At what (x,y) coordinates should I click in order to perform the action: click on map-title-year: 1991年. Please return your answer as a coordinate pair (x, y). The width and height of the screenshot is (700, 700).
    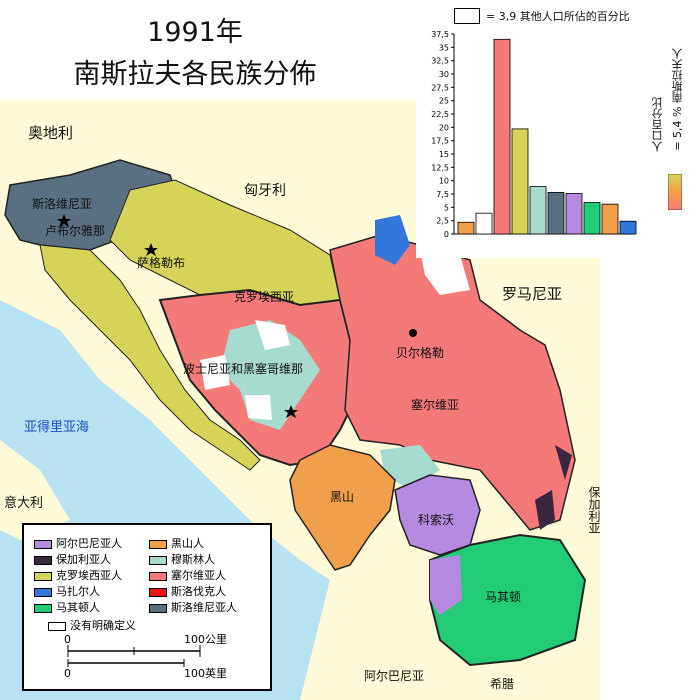
    Looking at the image, I should click on (195, 32).